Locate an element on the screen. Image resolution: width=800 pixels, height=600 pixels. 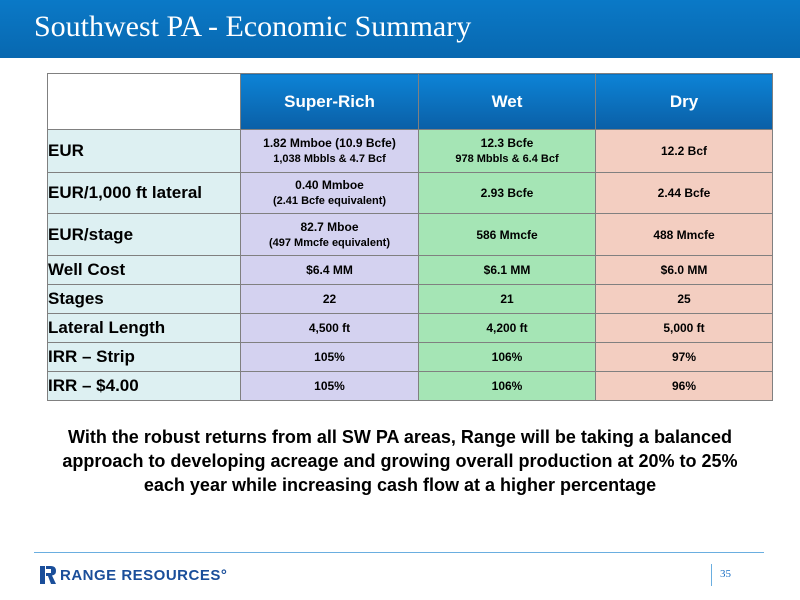
table-row: Well Cost $6.4 MM $6.1 MM $6.0 MM is located at coordinates (410, 270).